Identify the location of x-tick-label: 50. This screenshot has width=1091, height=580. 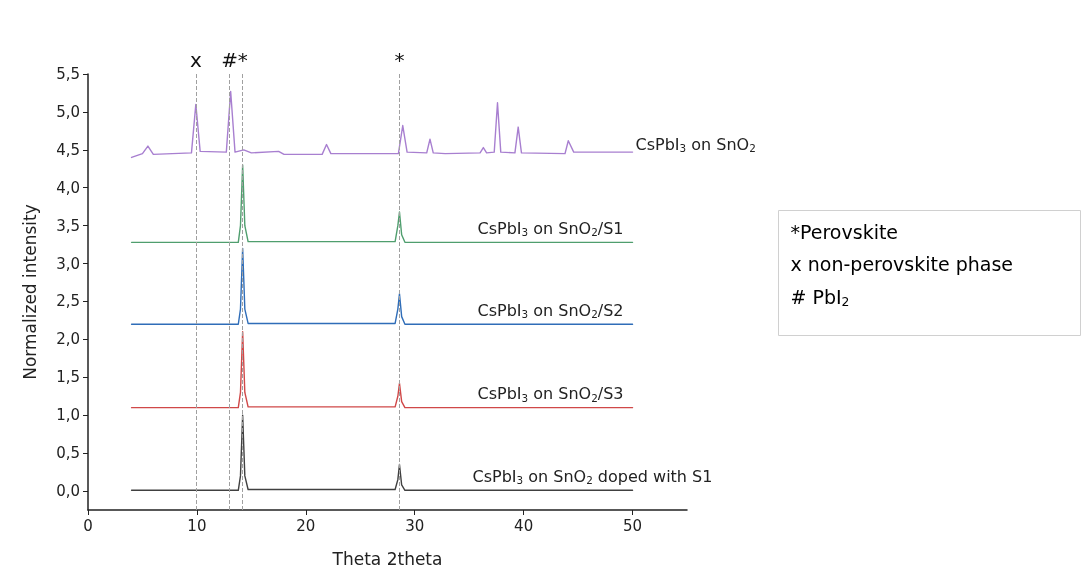
(633, 525).